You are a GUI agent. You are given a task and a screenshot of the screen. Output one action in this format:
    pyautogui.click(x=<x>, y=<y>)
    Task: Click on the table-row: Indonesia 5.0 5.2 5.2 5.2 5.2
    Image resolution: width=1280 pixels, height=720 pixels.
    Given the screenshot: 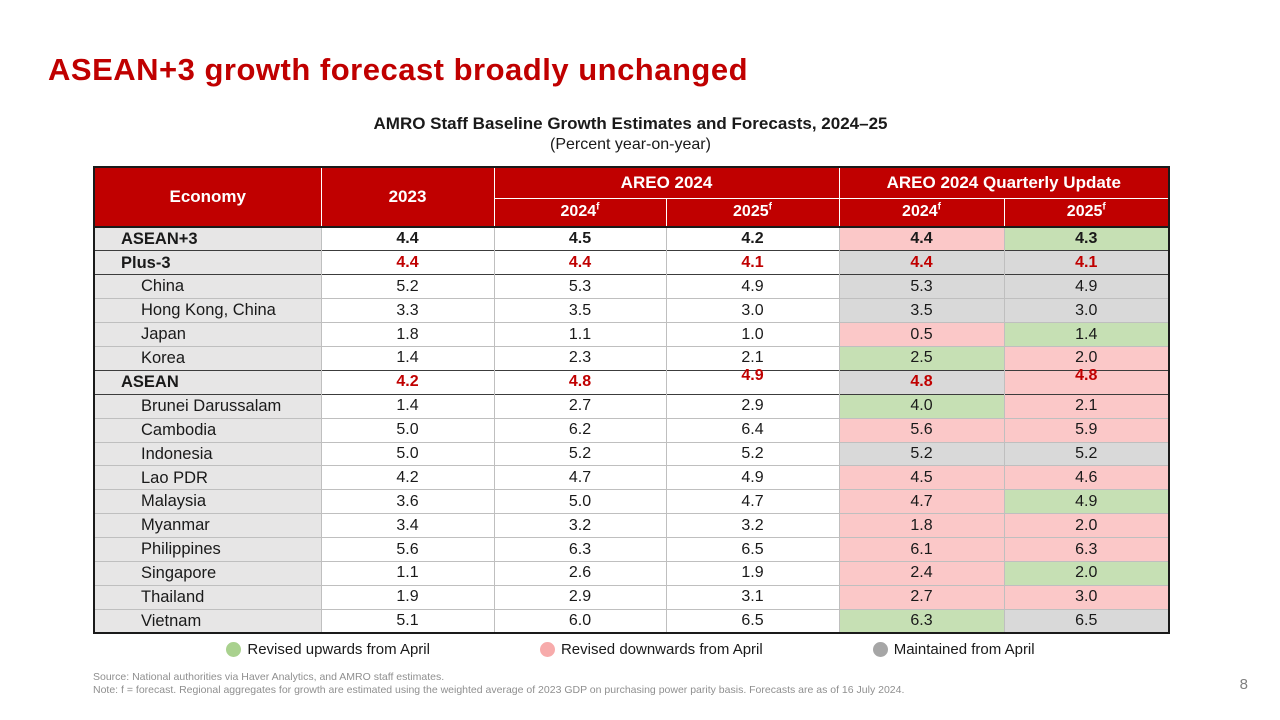 What is the action you would take?
    pyautogui.click(x=632, y=453)
    